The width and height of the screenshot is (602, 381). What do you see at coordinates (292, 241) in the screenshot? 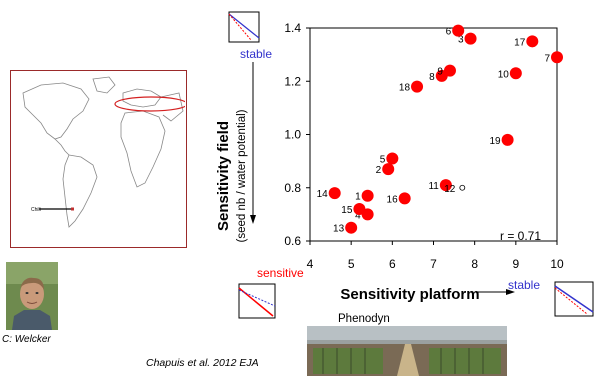
I see `y-tick-label: 0.6` at bounding box center [292, 241].